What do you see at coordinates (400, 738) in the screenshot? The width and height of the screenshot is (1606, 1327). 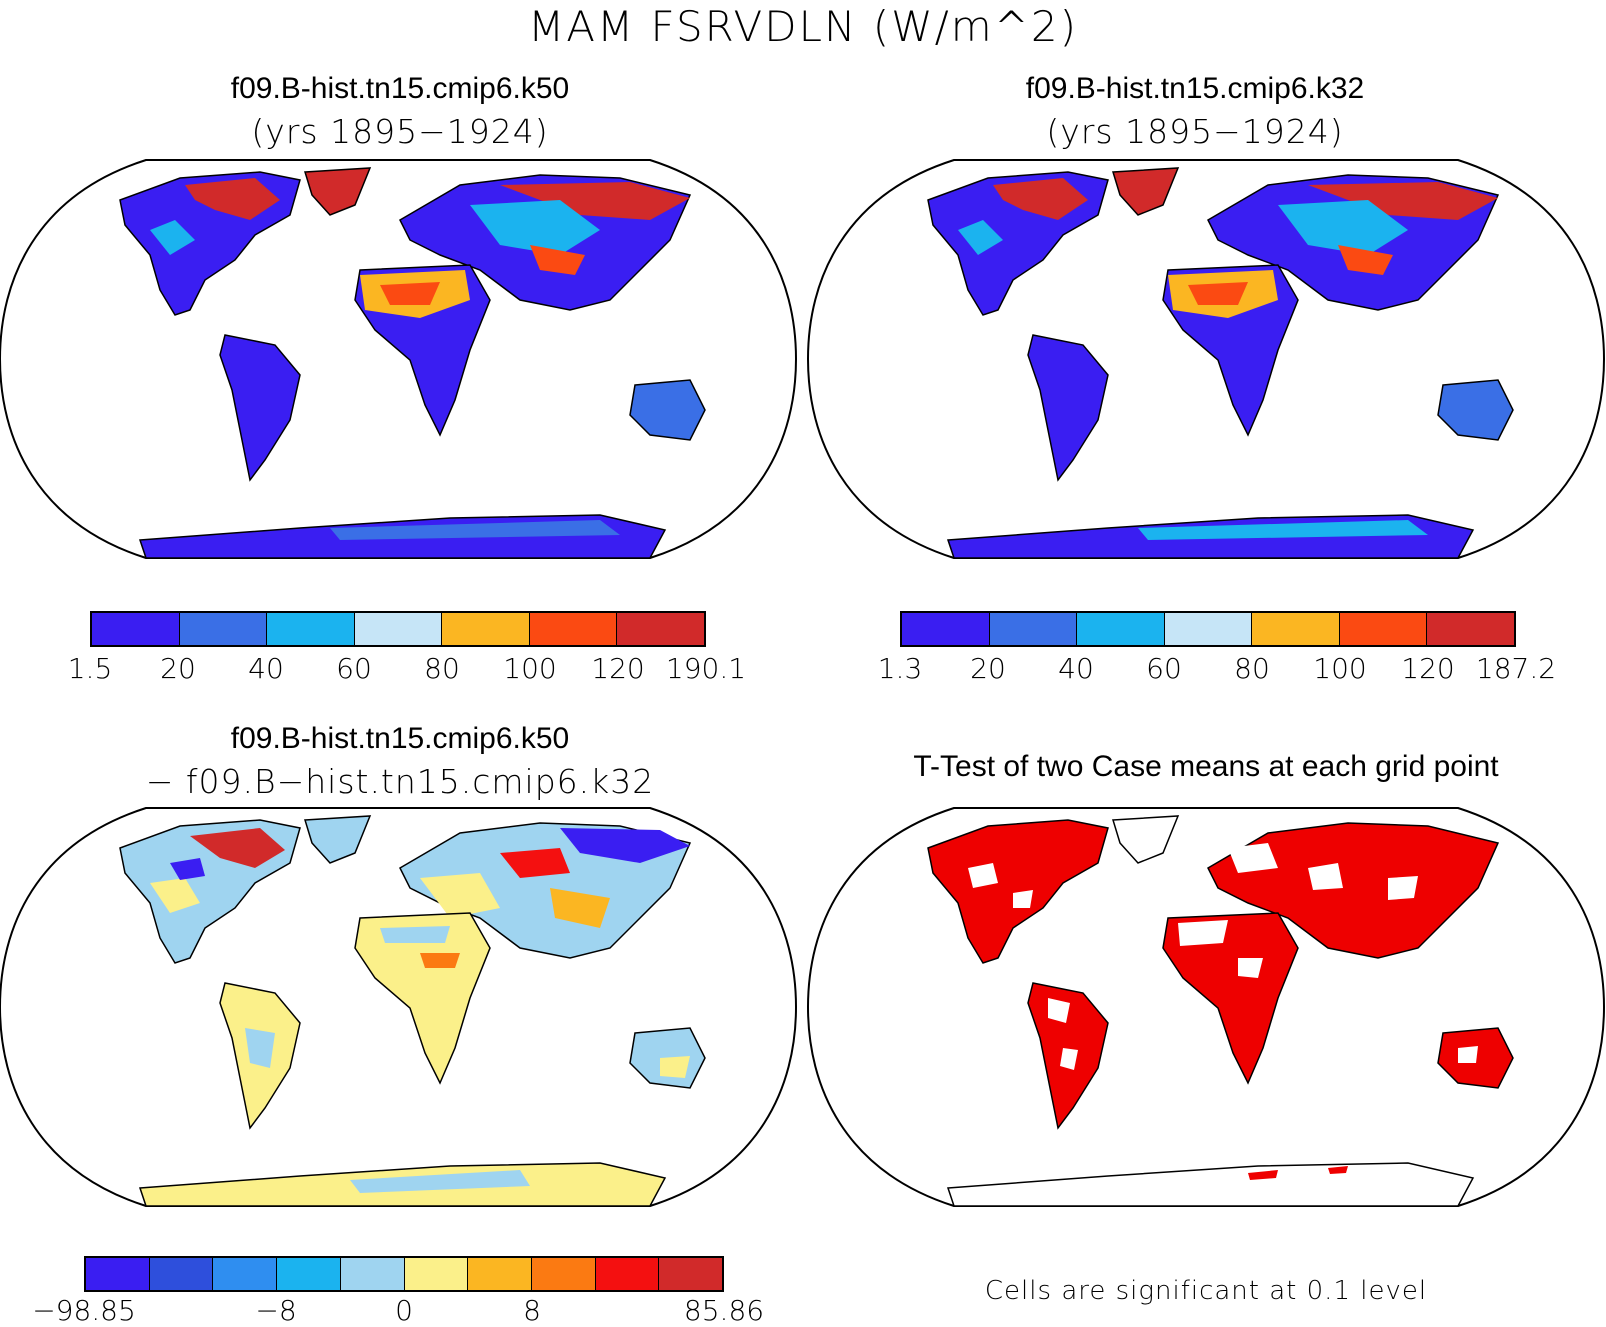 I see `diff-title: f09.B-hist.tn15.cmip6.k50` at bounding box center [400, 738].